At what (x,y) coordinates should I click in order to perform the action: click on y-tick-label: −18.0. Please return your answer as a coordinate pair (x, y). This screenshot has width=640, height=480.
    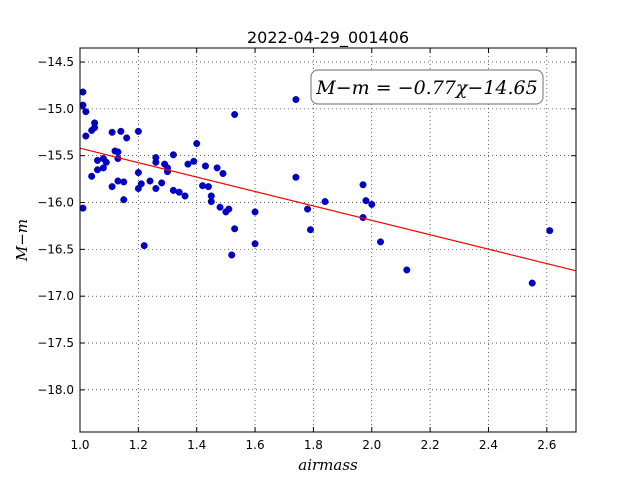
    Looking at the image, I should click on (55, 390).